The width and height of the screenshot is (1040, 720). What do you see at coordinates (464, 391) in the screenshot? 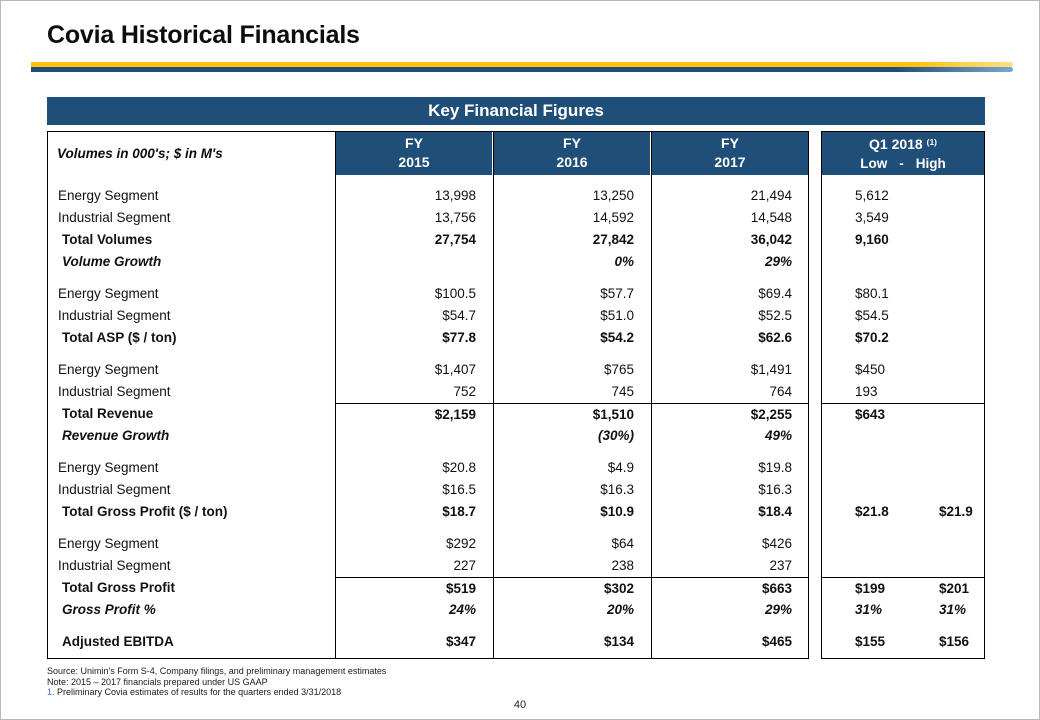
I see `value-cell: 752` at bounding box center [464, 391].